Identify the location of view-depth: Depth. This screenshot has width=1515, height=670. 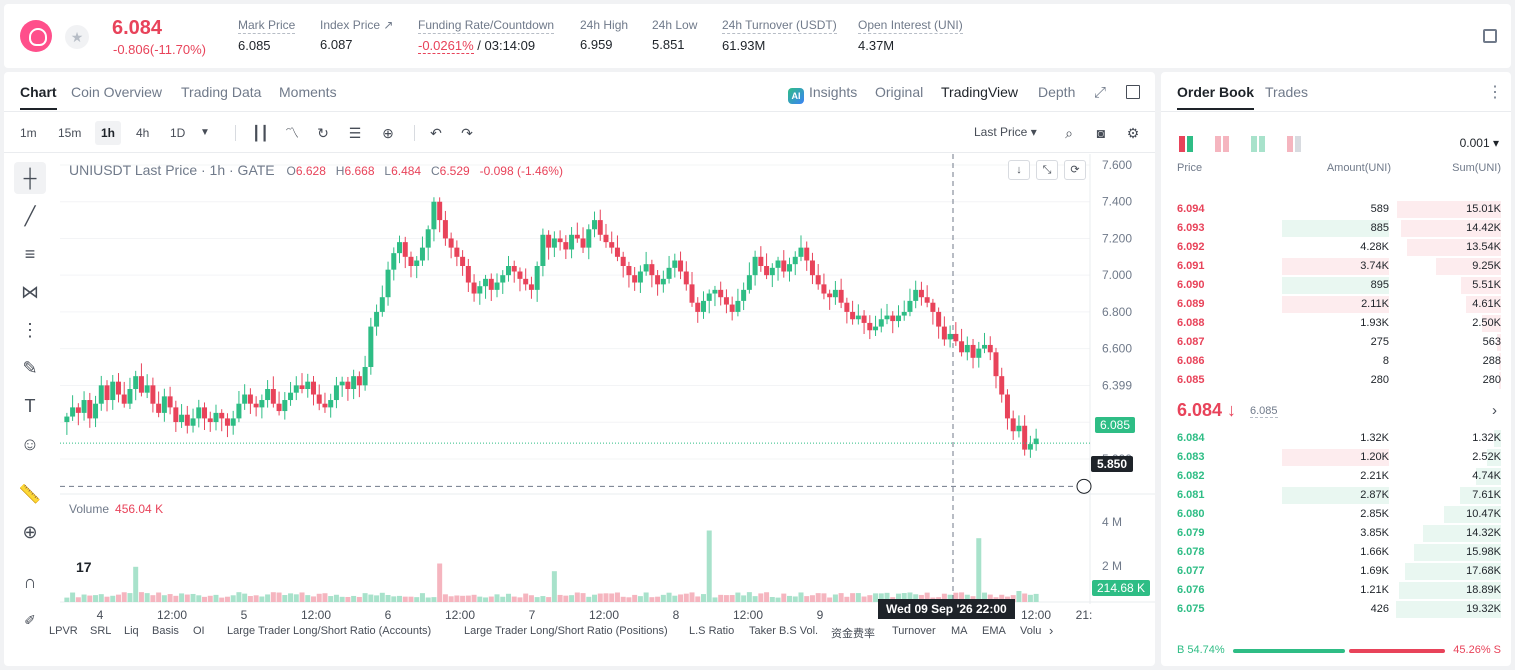
(1057, 92).